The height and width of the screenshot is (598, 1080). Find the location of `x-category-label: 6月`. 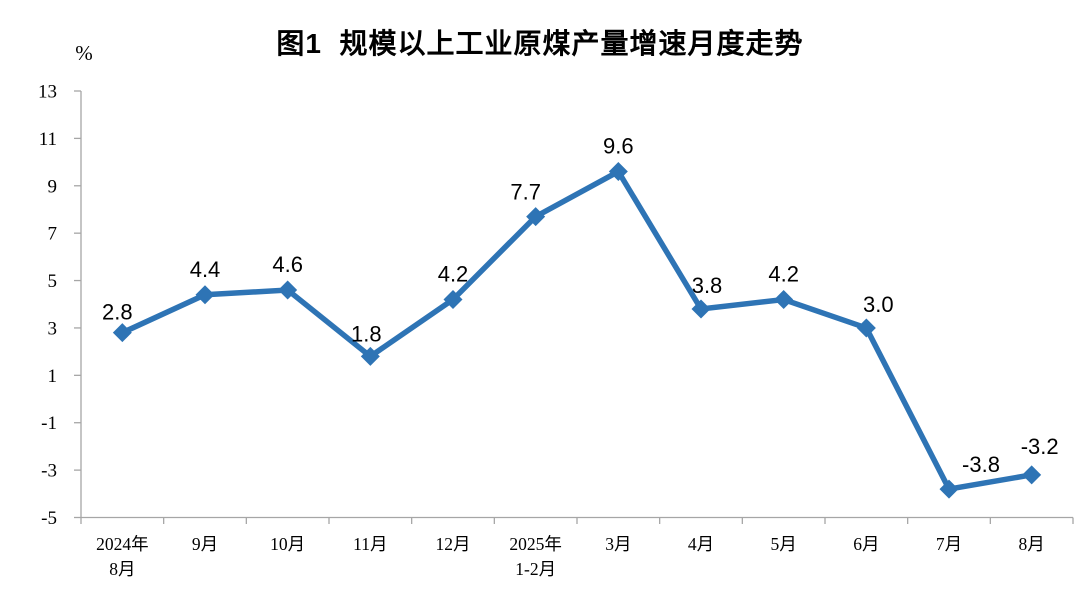

x-category-label: 6月 is located at coordinates (866, 544).